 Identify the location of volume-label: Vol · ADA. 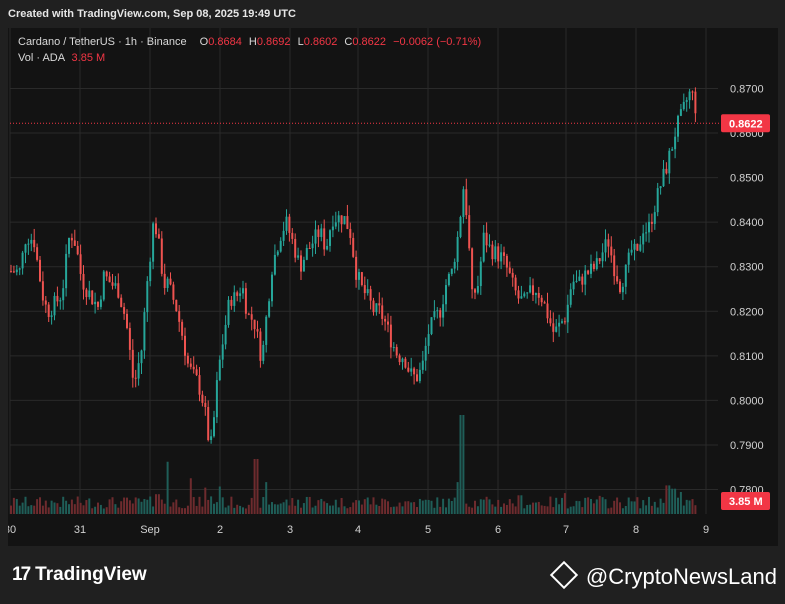
(41, 58).